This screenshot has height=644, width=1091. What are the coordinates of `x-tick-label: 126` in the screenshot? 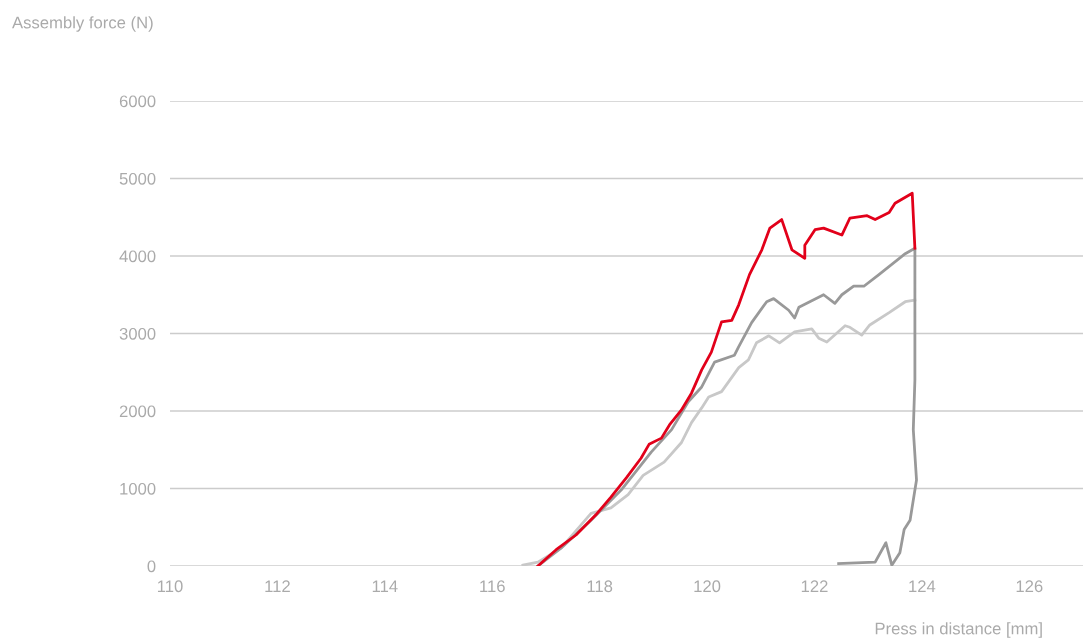 It's located at (1029, 586).